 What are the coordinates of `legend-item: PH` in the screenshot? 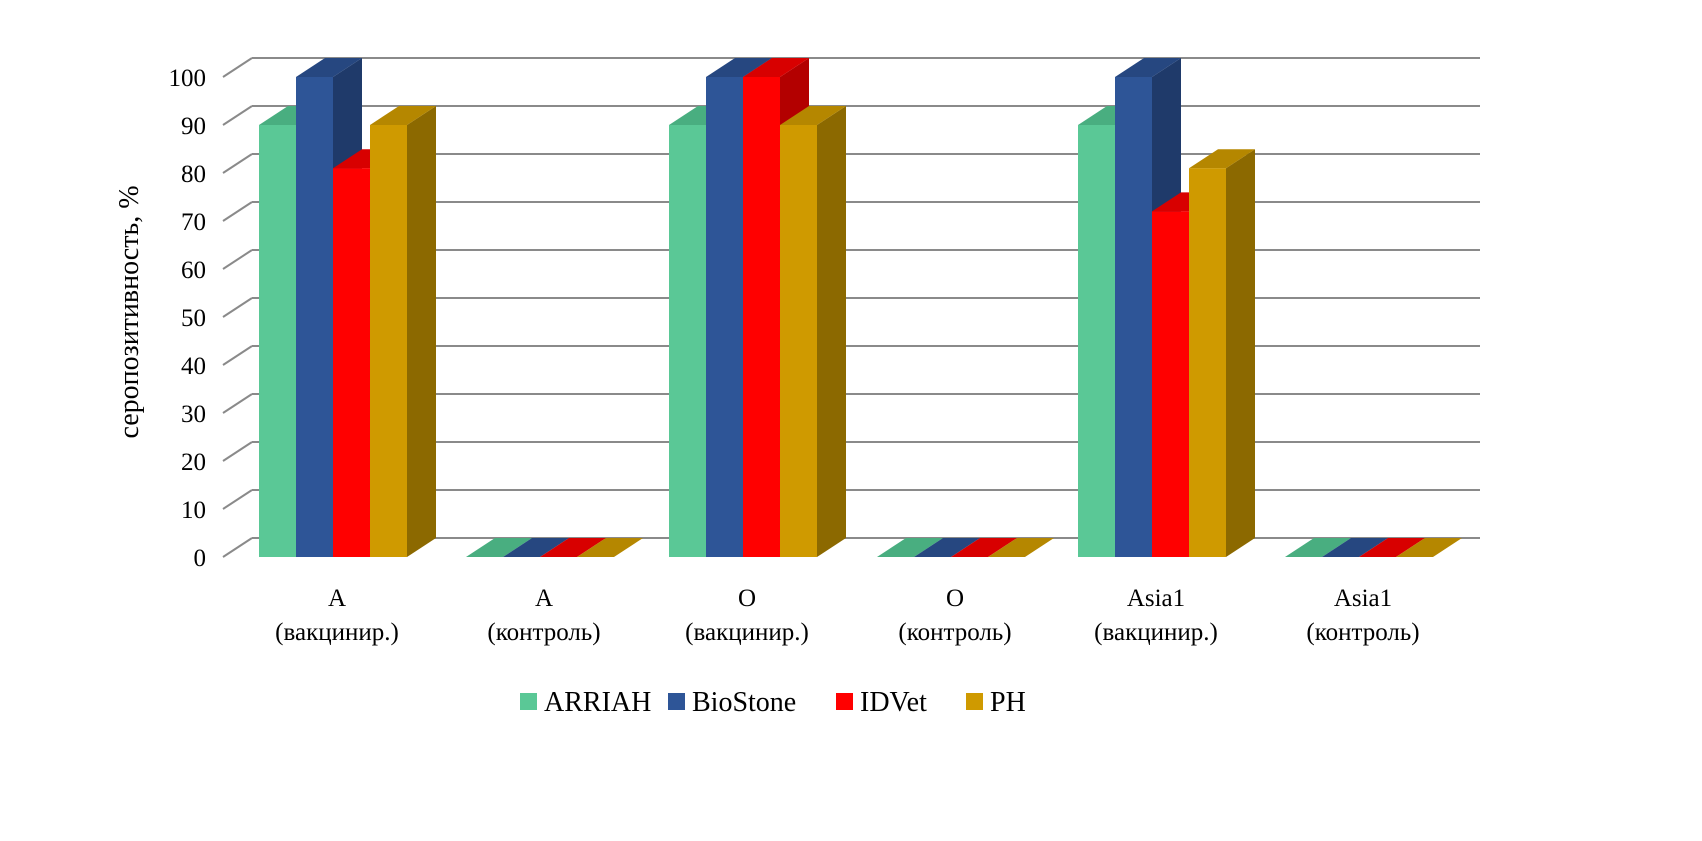 It's located at (996, 702).